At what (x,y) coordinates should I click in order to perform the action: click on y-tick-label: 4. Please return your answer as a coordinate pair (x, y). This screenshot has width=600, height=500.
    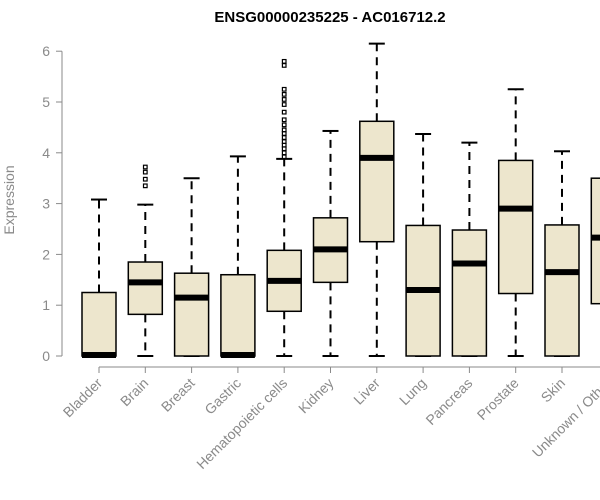
    Looking at the image, I should click on (46, 153).